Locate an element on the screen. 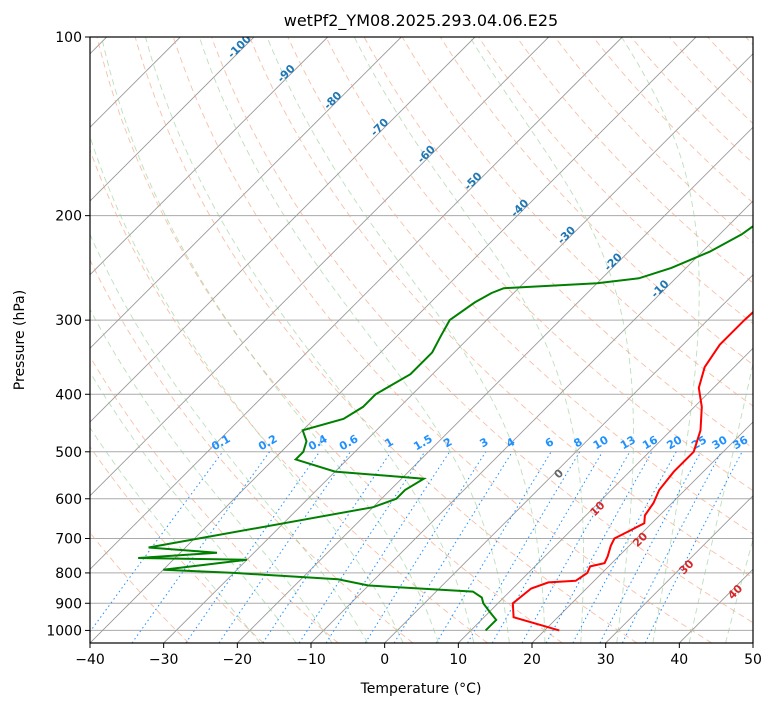 This screenshot has height=708, width=775. y-tick-label: 800 is located at coordinates (68, 574).